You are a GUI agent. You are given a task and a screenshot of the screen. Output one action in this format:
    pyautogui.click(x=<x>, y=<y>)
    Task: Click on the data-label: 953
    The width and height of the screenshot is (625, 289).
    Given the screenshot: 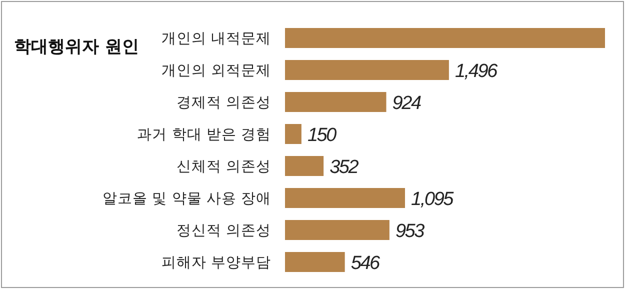 What is the action you would take?
    pyautogui.click(x=410, y=231)
    